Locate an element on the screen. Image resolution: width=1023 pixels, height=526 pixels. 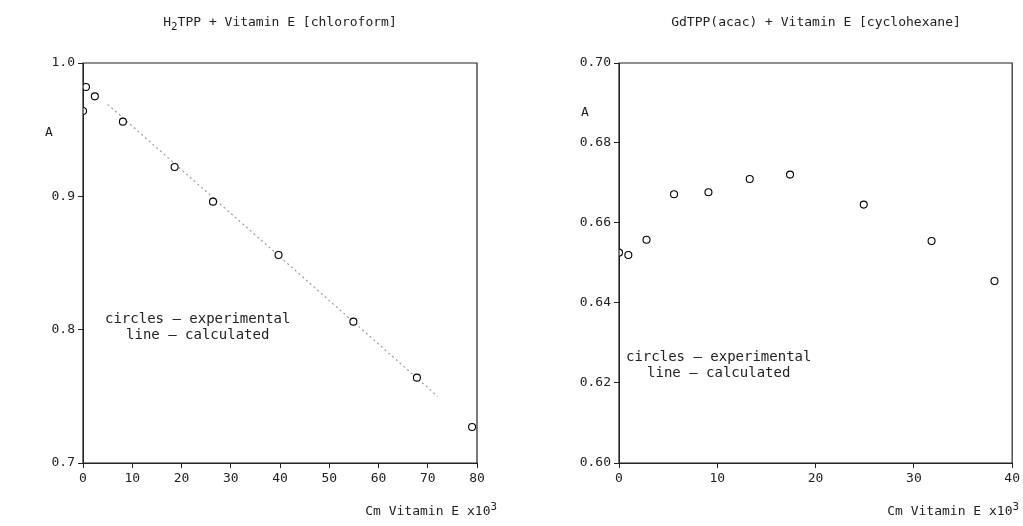
y-tick-label: 0.62 is located at coordinates (595, 382).